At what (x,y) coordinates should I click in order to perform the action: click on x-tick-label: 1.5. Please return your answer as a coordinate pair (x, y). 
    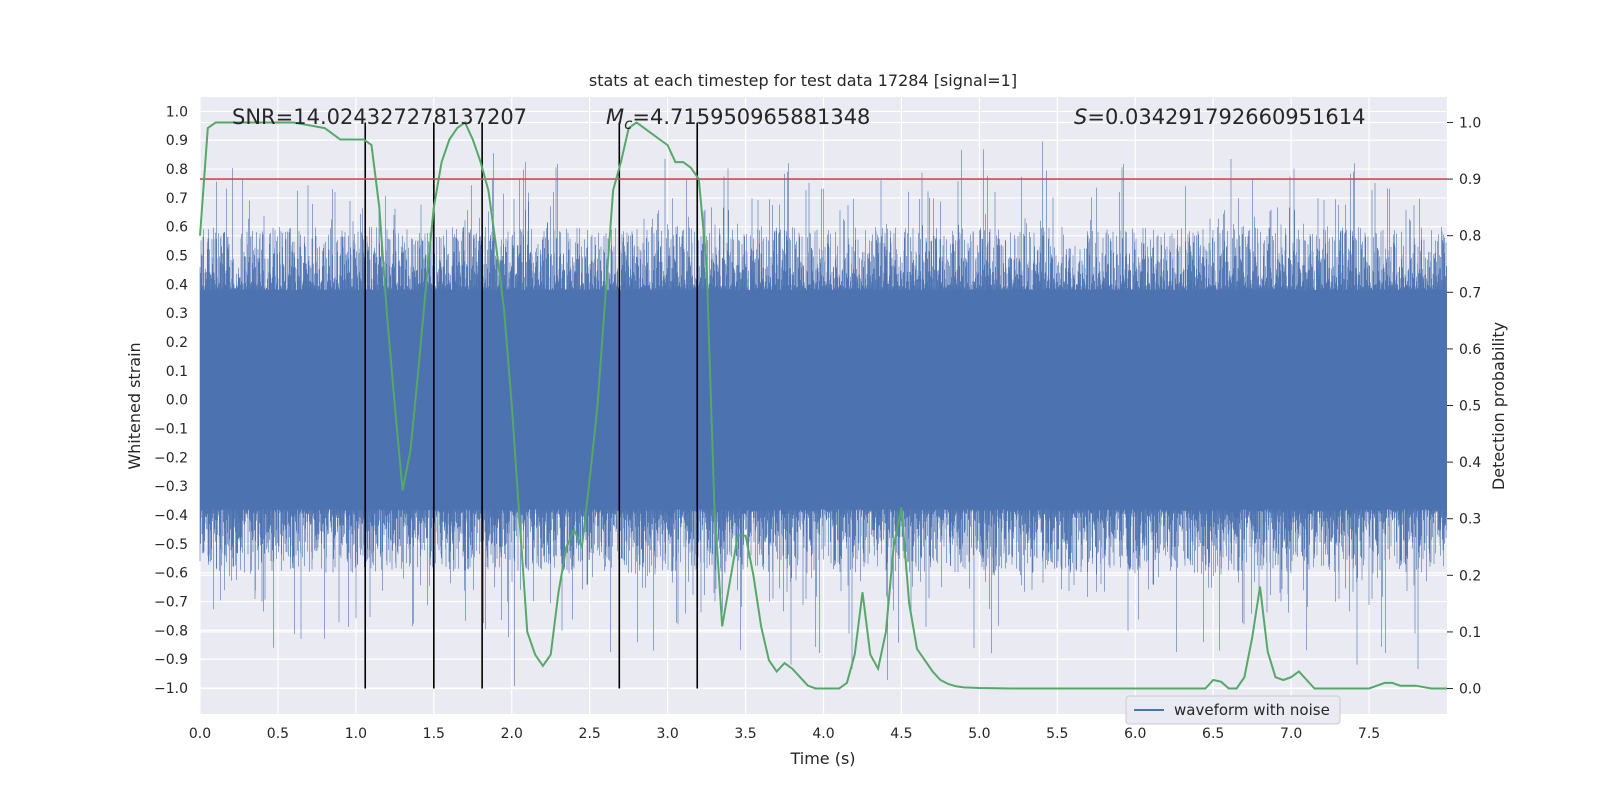
    Looking at the image, I should click on (434, 734).